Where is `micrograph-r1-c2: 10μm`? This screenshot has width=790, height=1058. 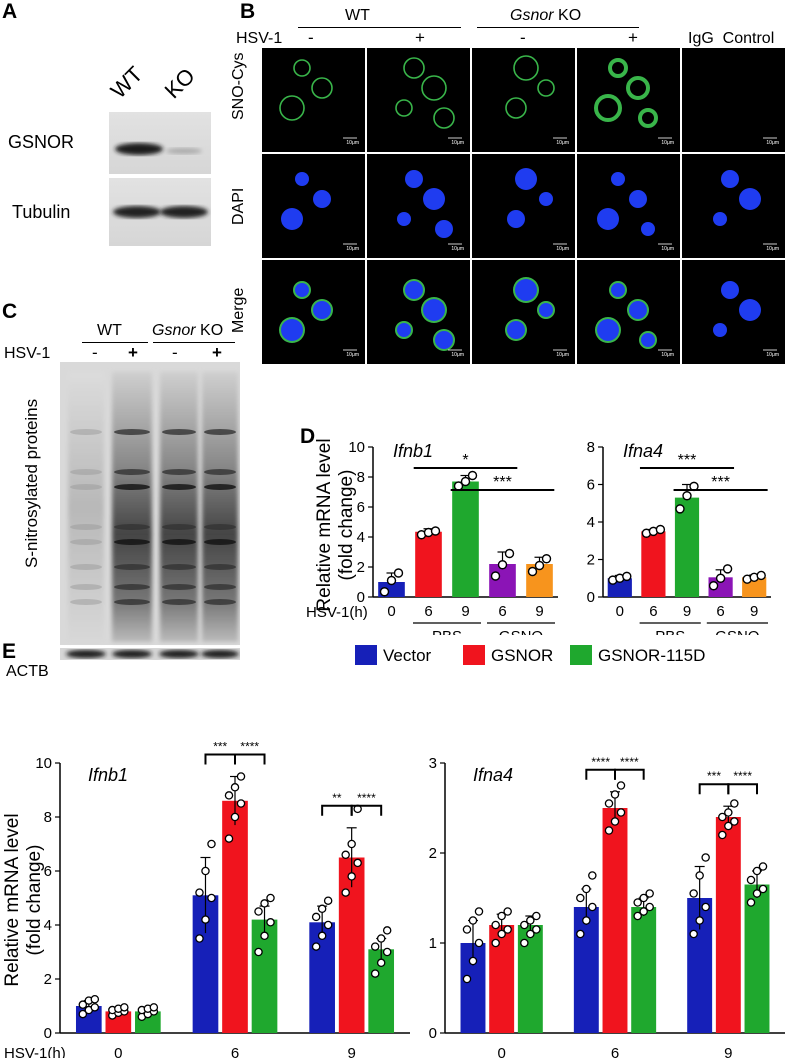
micrograph-r1-c2: 10μm is located at coordinates (418, 100).